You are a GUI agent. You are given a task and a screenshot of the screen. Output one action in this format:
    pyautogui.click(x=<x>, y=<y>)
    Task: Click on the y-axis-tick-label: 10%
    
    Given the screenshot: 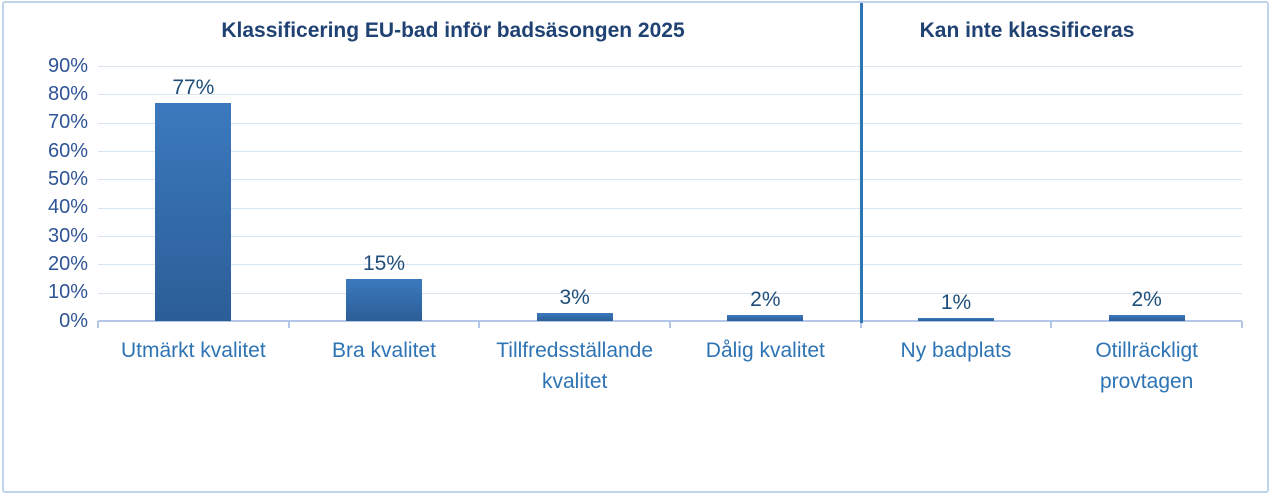 What is the action you would take?
    pyautogui.click(x=67, y=292)
    